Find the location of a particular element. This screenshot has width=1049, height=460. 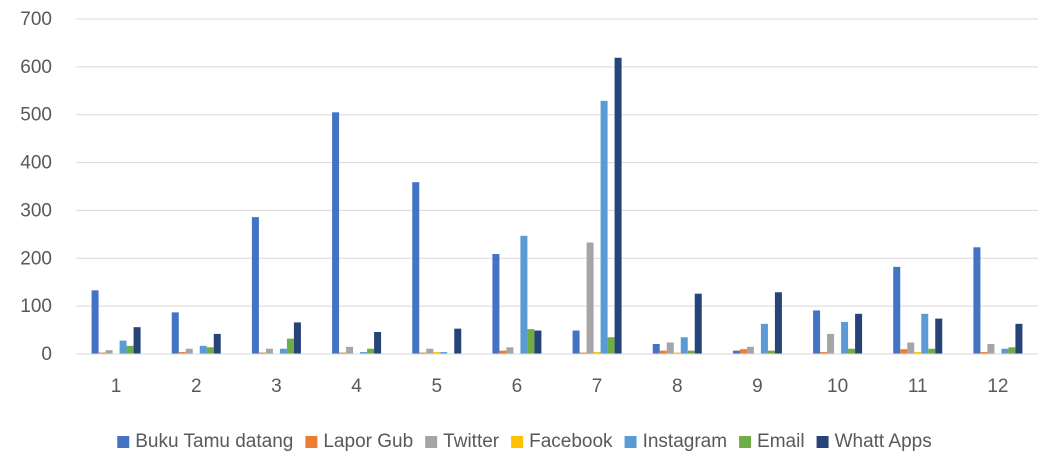

y-tick-label: 300 is located at coordinates (36, 210).